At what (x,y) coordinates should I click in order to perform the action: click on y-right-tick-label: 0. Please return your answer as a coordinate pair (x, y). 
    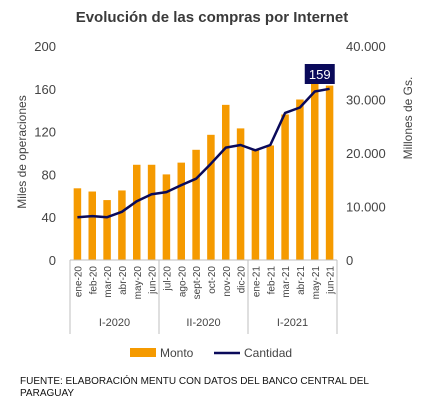
    Looking at the image, I should click on (349, 260).